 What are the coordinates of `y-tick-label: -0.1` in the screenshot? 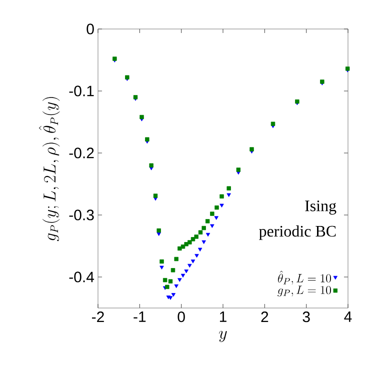 It's located at (81, 91).